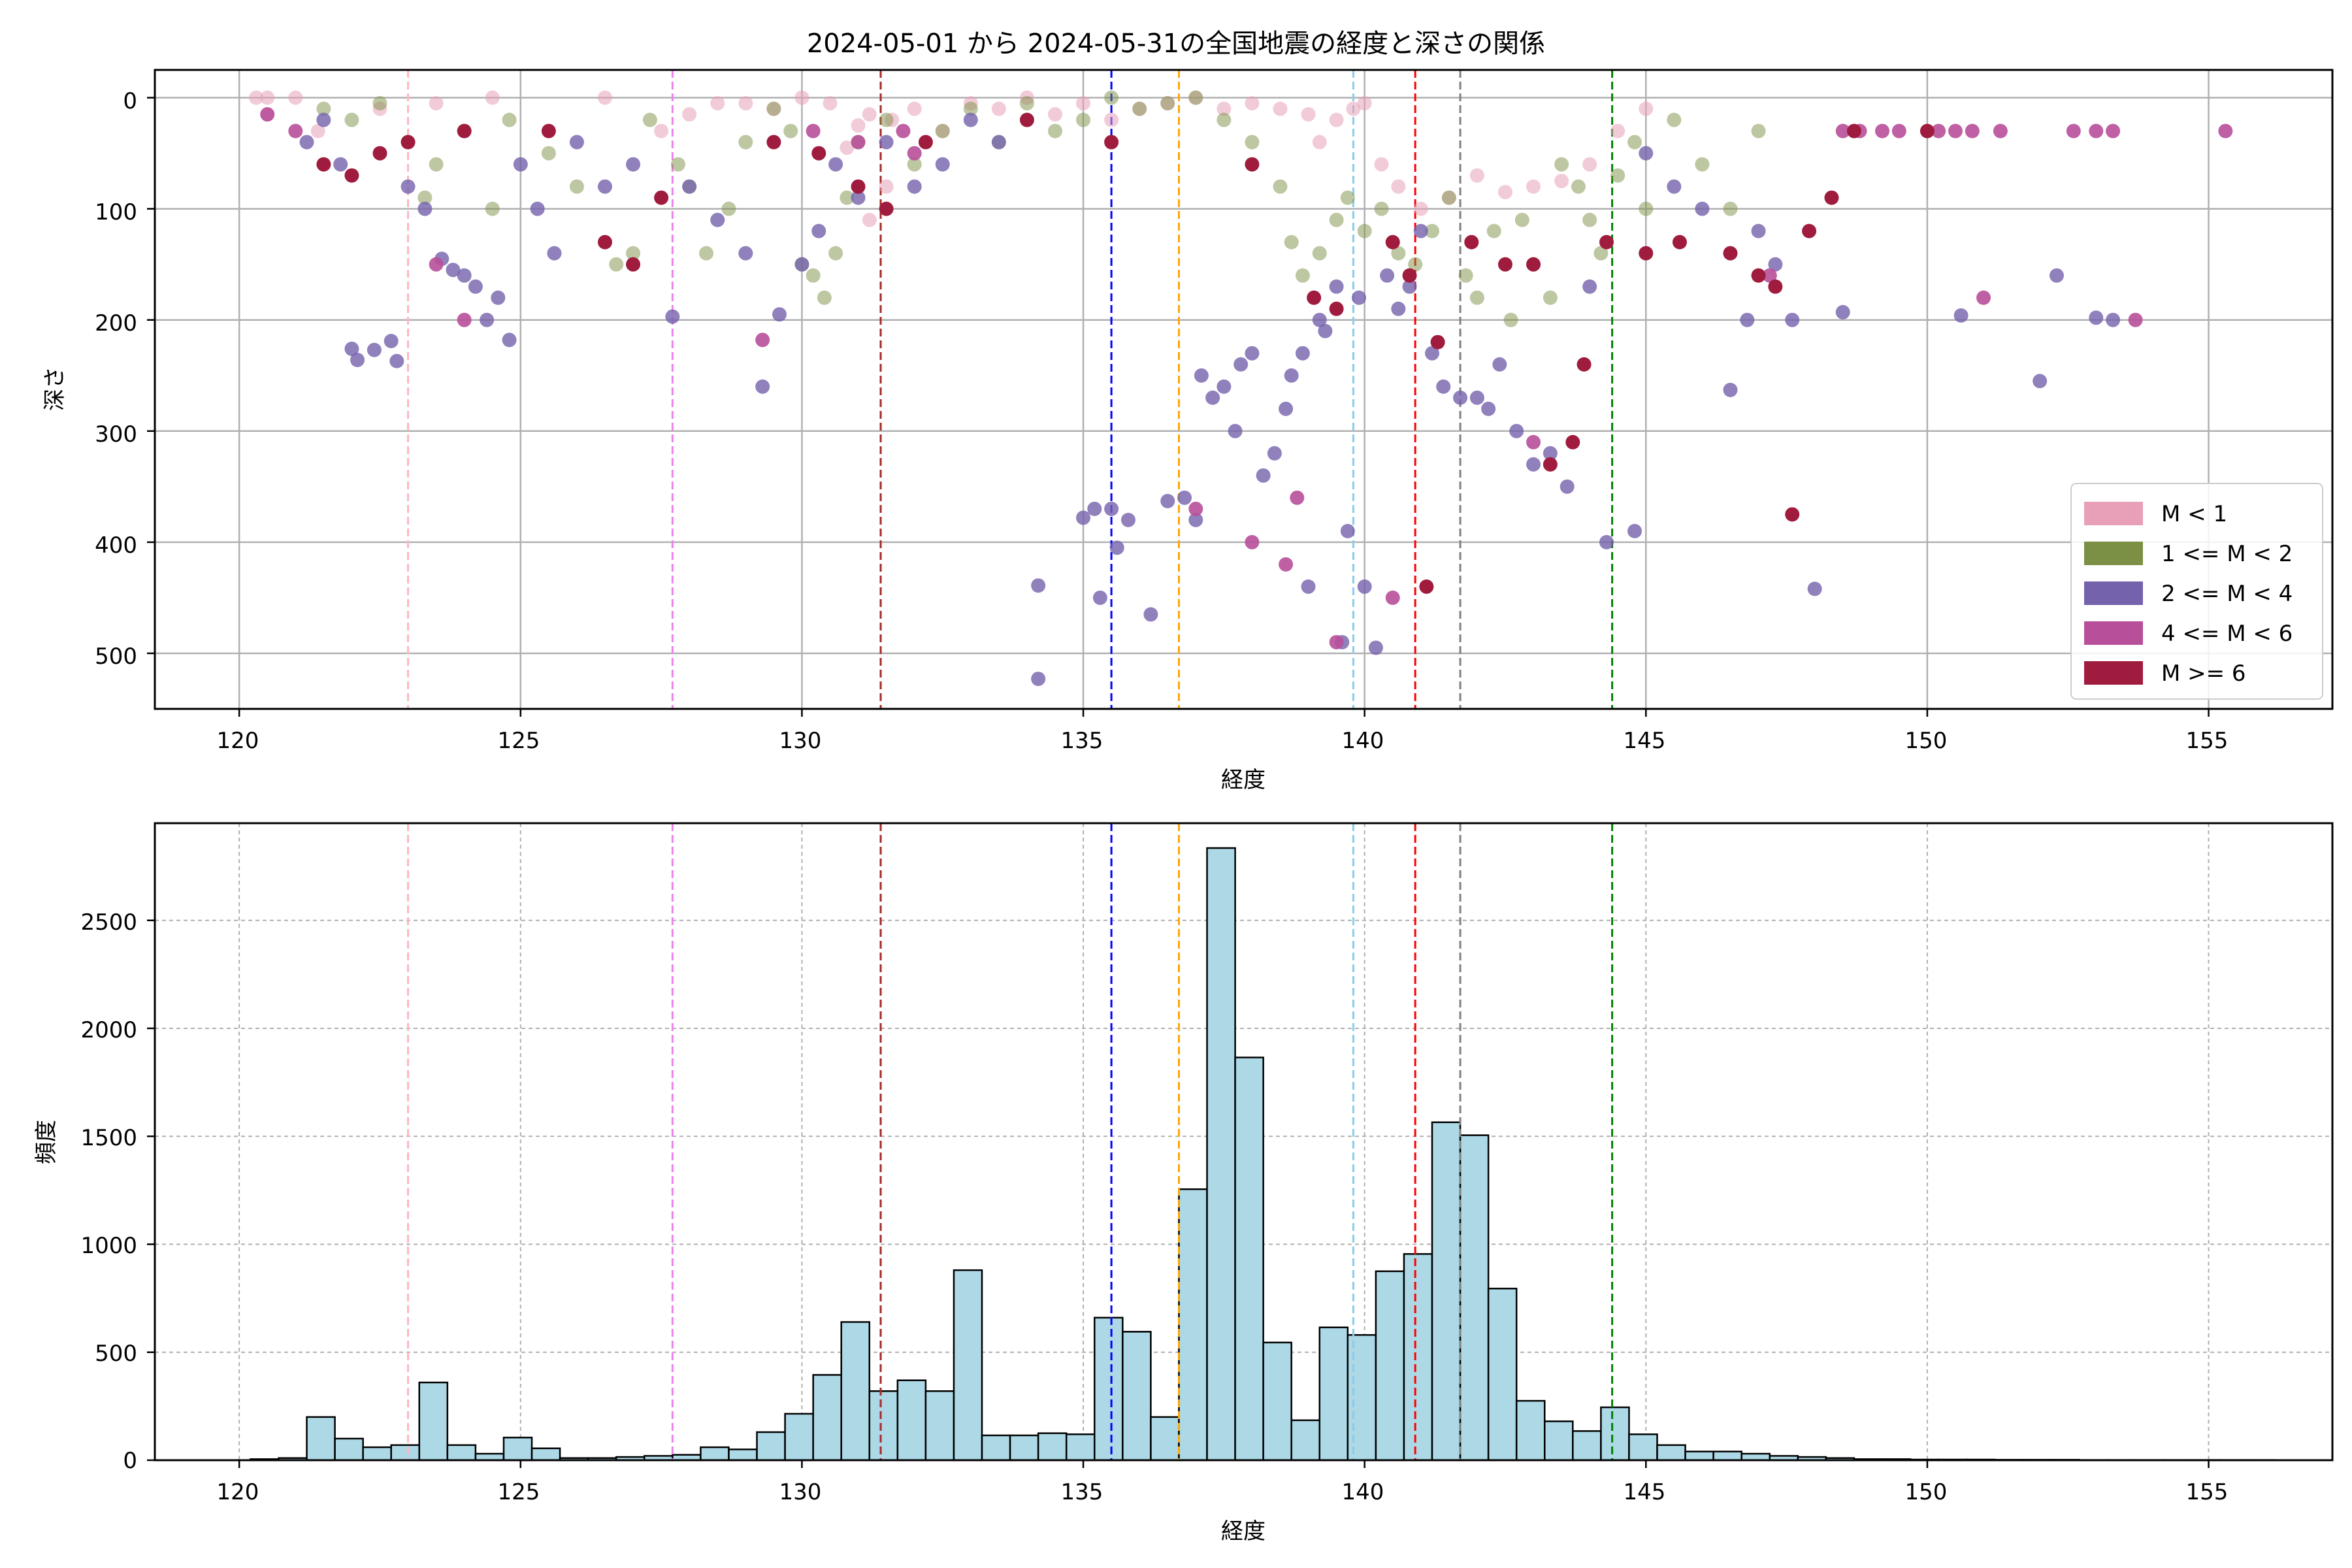 The image size is (2352, 1568). What do you see at coordinates (1223, 1492) in the screenshot?
I see `histogram-x-tick-labels: 120 125 130 135 140 145 150 155` at bounding box center [1223, 1492].